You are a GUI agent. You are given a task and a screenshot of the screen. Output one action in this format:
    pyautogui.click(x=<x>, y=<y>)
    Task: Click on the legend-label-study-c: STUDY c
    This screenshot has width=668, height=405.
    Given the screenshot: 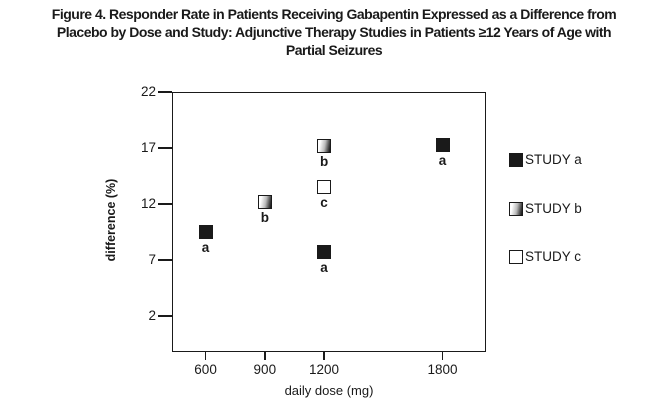 What is the action you would take?
    pyautogui.click(x=553, y=256)
    